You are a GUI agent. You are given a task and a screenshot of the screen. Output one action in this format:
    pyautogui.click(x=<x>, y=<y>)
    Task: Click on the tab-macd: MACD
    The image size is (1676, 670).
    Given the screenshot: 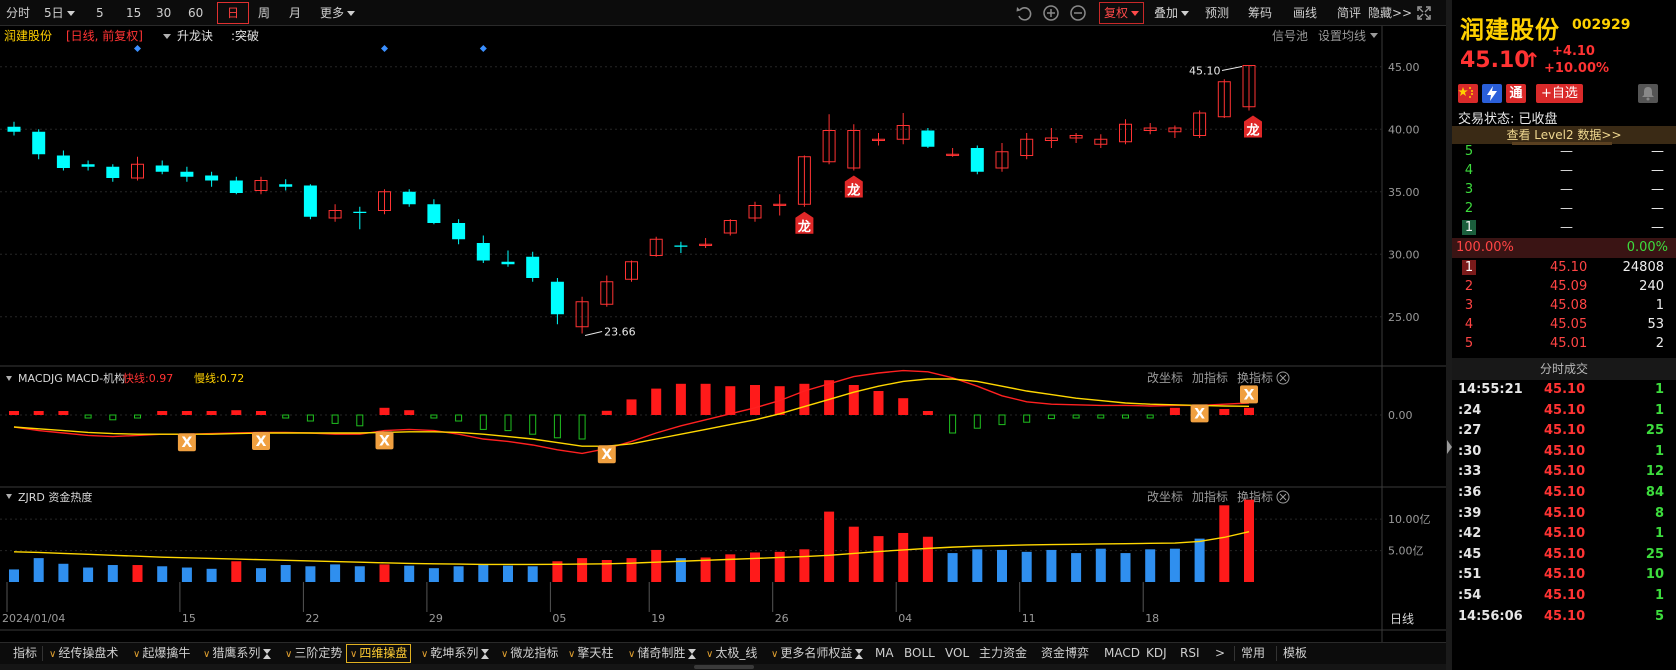 What is the action you would take?
    pyautogui.click(x=1122, y=653)
    